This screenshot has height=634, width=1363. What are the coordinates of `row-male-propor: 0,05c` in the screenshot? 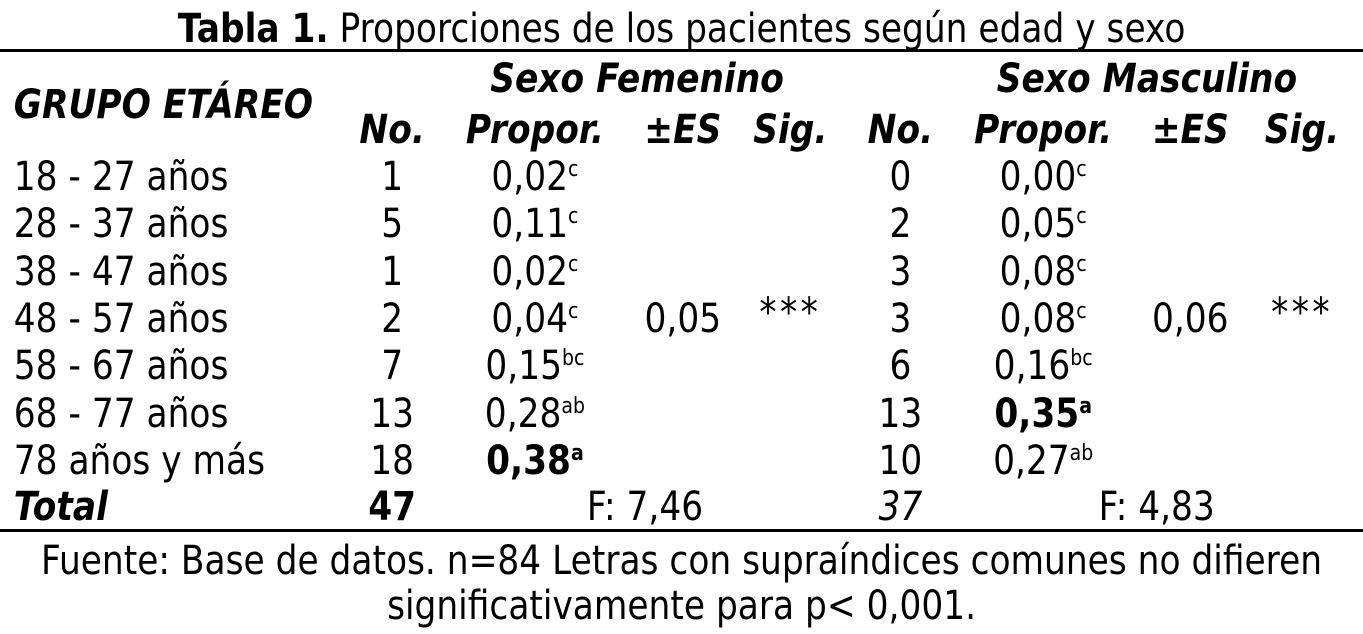 It's located at (1043, 224).